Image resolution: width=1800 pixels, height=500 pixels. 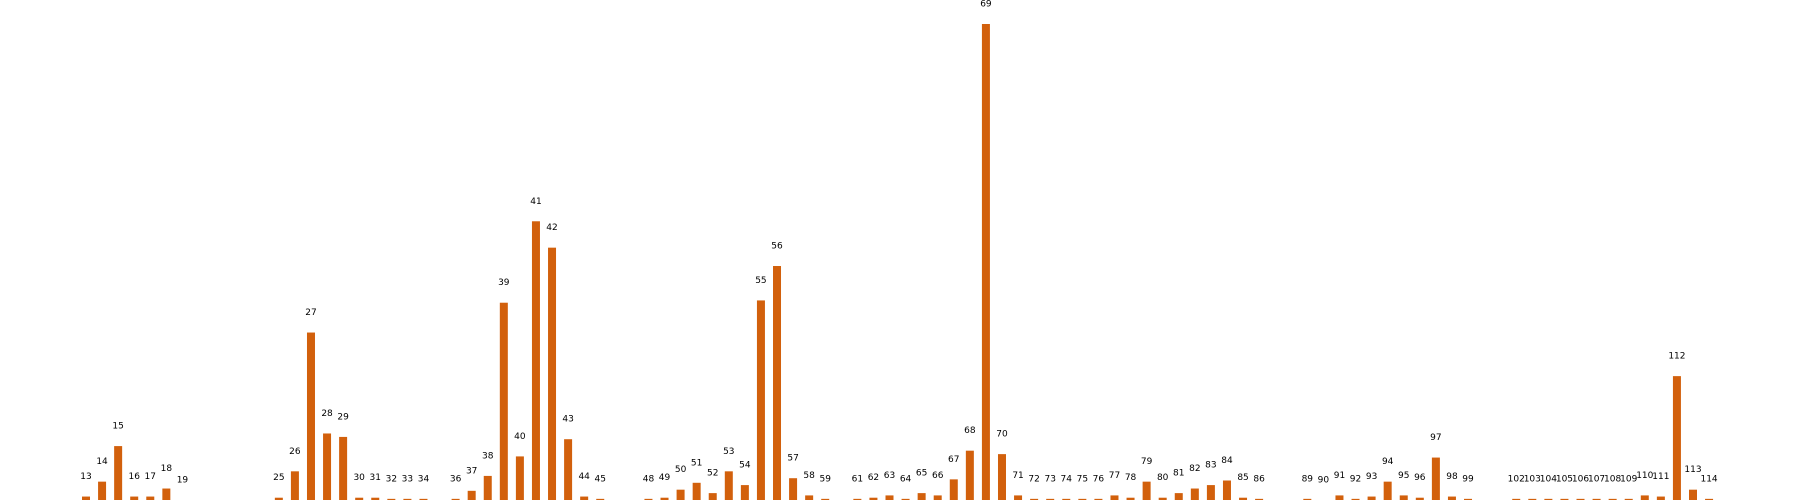 I want to click on bar-label: 65, so click(x=921, y=474).